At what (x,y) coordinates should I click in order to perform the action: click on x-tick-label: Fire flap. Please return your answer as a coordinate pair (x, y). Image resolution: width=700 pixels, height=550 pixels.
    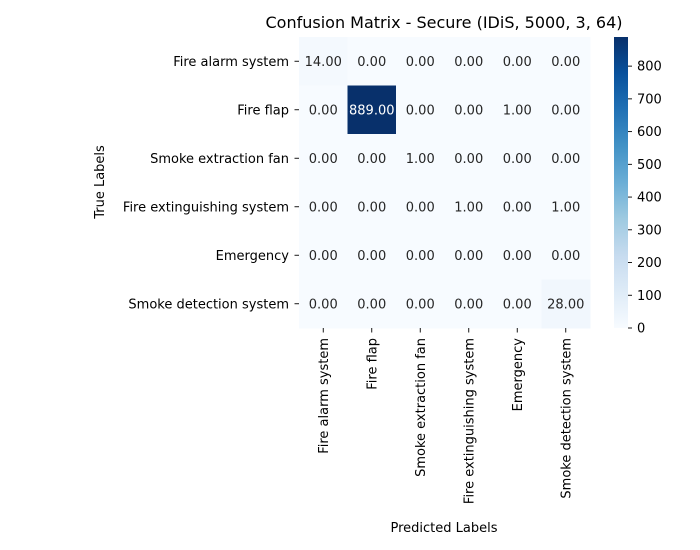
    Looking at the image, I should click on (372, 364).